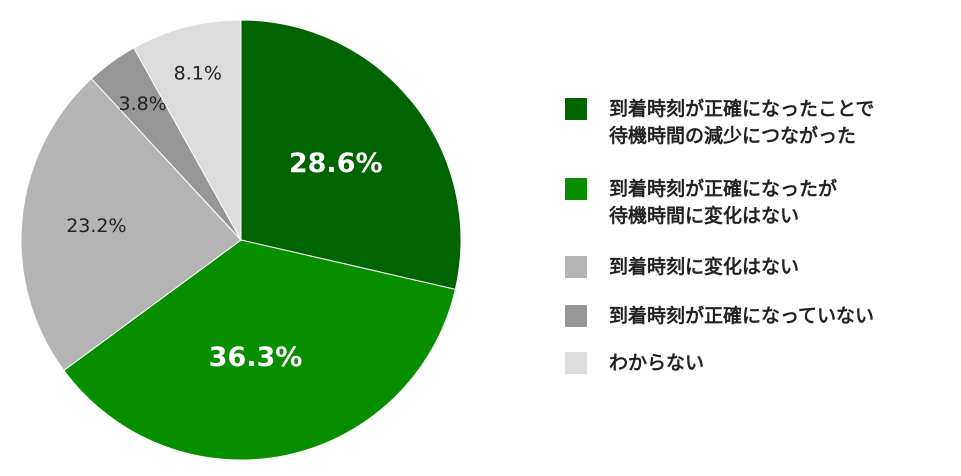 The width and height of the screenshot is (961, 476). I want to click on legend-label: わからない, so click(657, 363).